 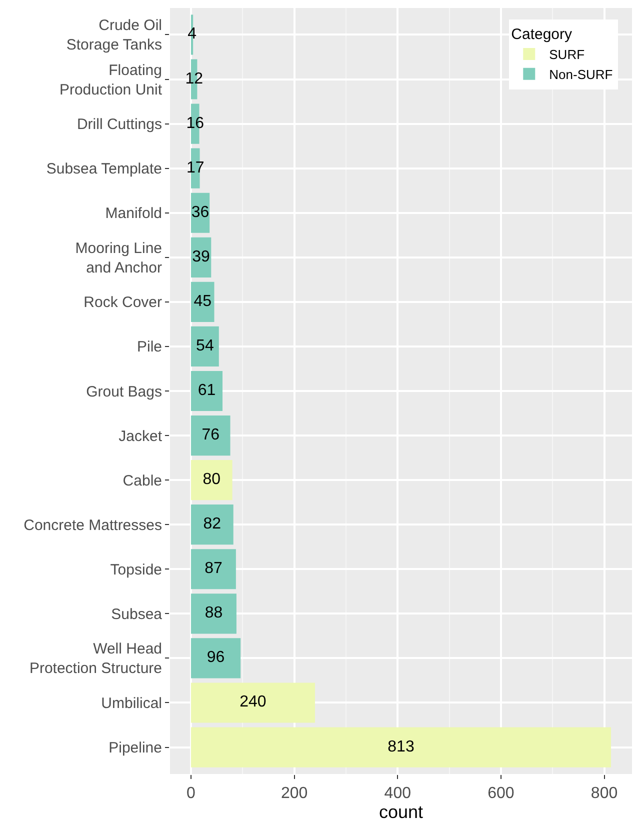 I want to click on y-tick-label: Concrete Mattresses, so click(x=93, y=525).